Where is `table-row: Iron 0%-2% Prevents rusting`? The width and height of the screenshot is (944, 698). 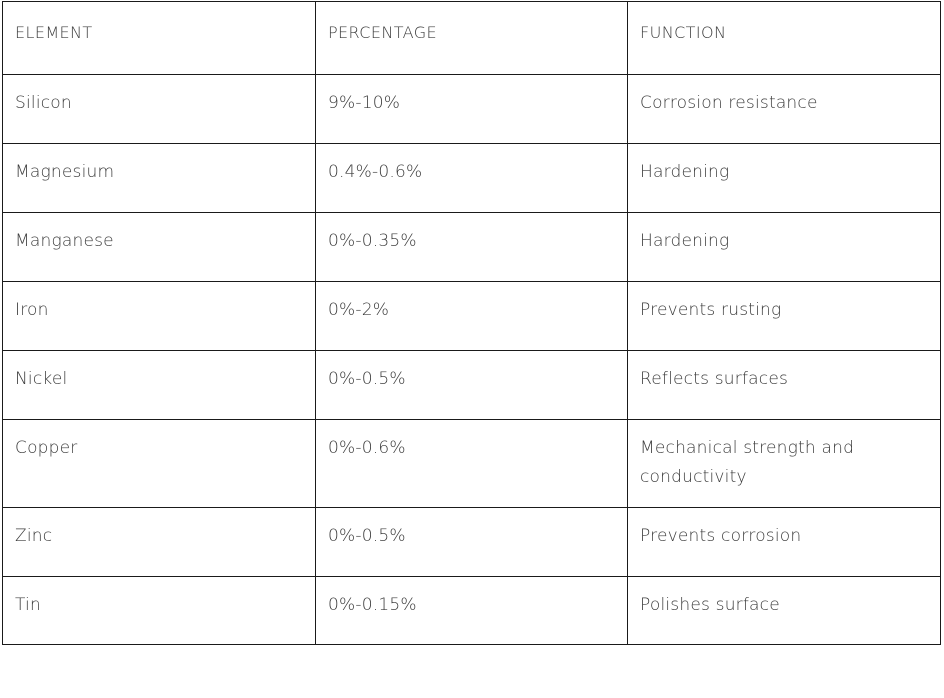
table-row: Iron 0%-2% Prevents rusting is located at coordinates (471, 316).